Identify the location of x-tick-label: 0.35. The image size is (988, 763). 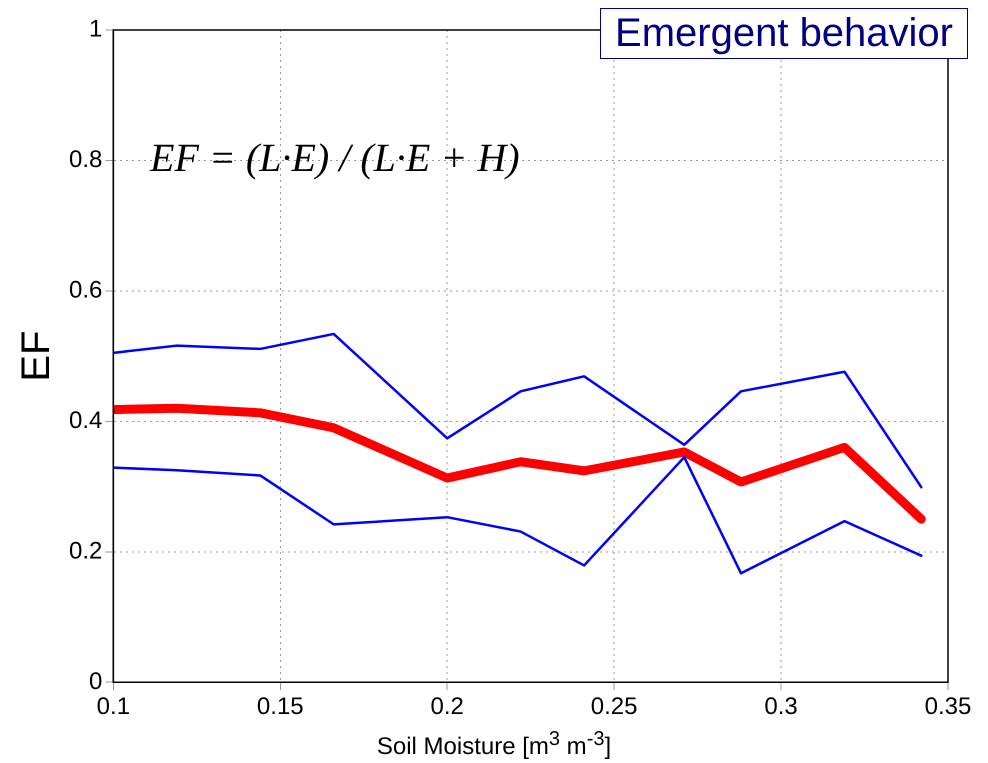
(948, 706).